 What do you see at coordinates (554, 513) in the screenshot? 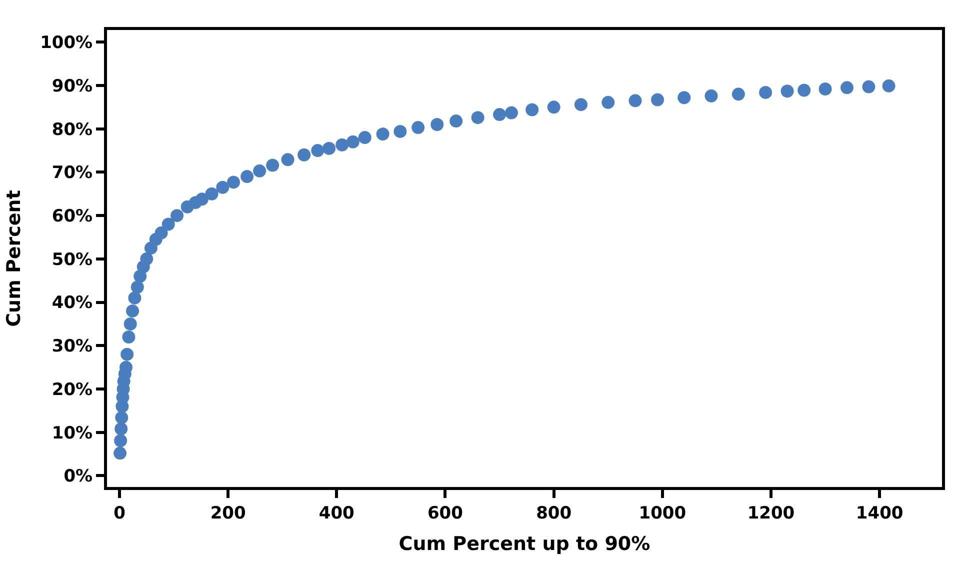
I see `x-tick-label: 800` at bounding box center [554, 513].